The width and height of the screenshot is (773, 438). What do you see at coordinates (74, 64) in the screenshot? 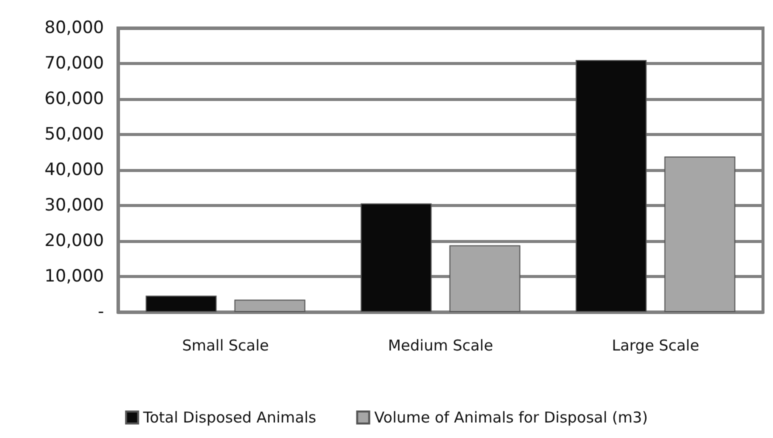
I see `y-tick-label: 70,000` at bounding box center [74, 64].